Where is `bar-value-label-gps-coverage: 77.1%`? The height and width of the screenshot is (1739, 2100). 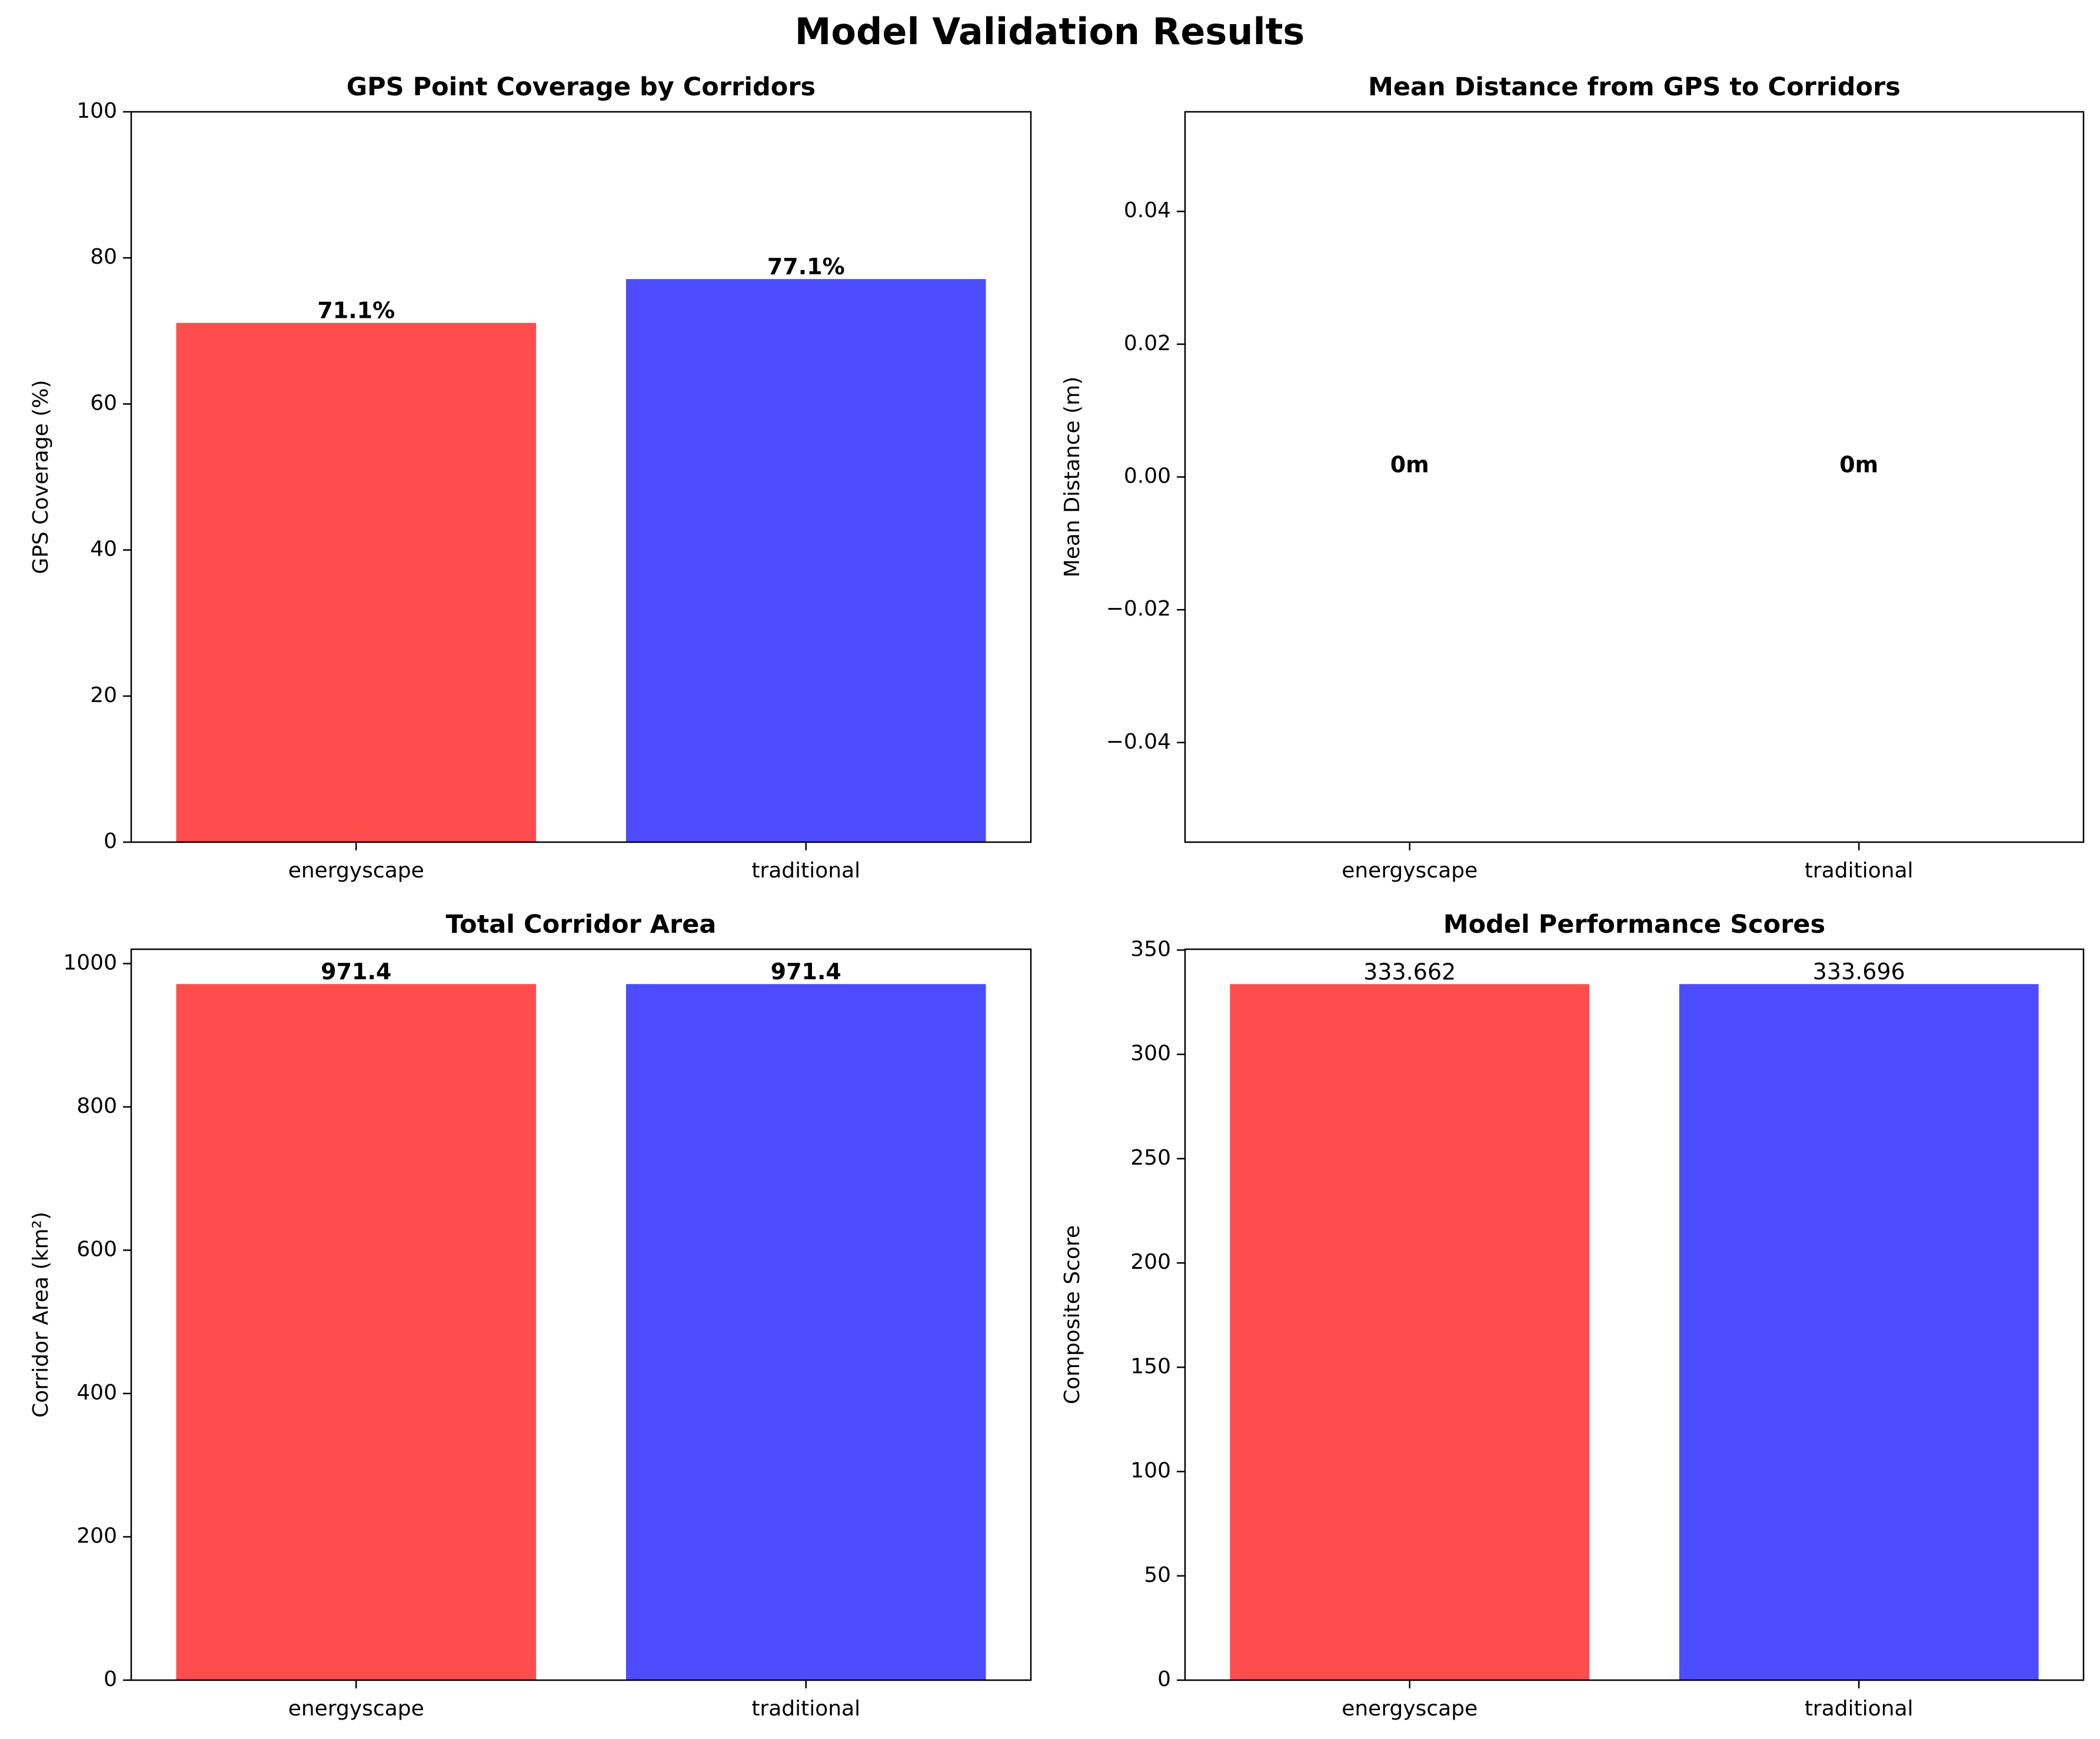 bar-value-label-gps-coverage: 77.1% is located at coordinates (806, 267).